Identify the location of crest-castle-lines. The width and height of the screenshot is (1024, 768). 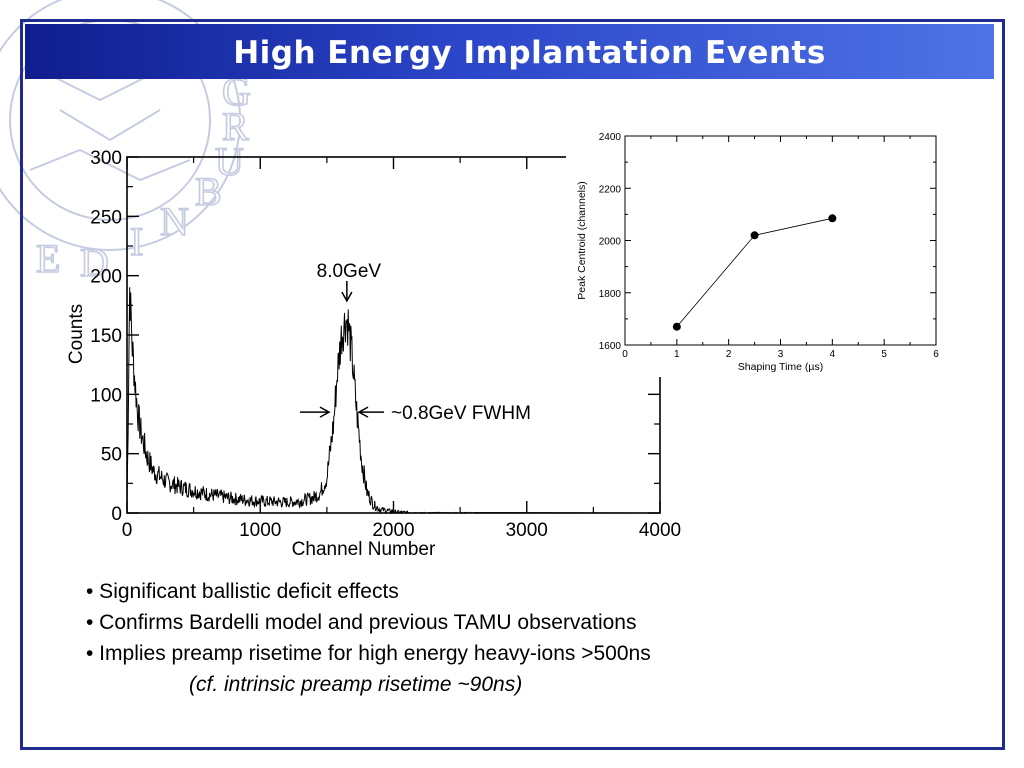
(110, 165).